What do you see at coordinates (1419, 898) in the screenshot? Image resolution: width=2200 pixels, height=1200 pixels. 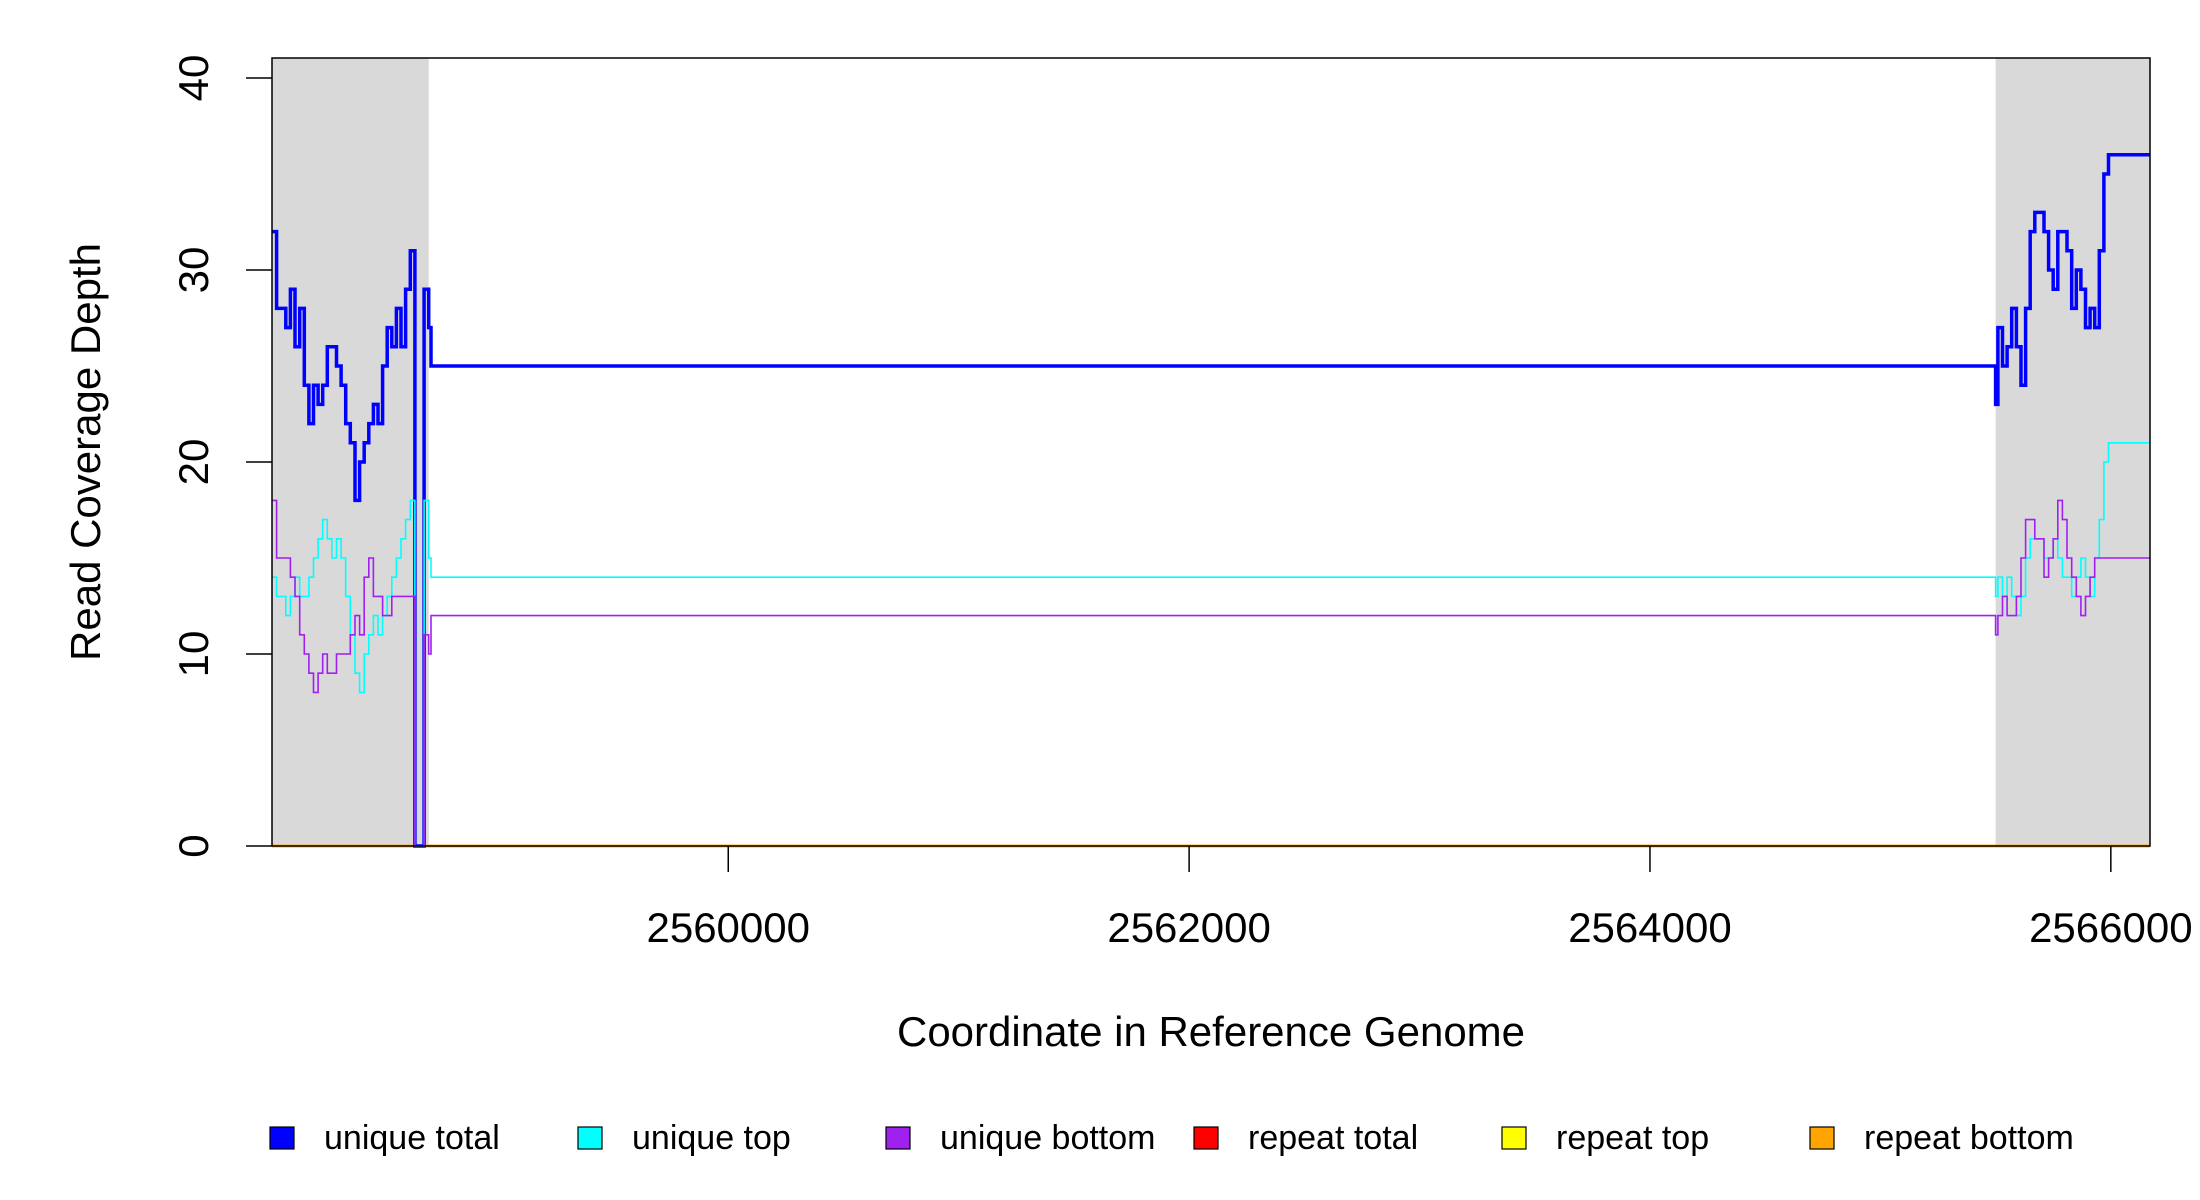 I see `x-axis: 2560000 2562000 2564000 2566000` at bounding box center [1419, 898].